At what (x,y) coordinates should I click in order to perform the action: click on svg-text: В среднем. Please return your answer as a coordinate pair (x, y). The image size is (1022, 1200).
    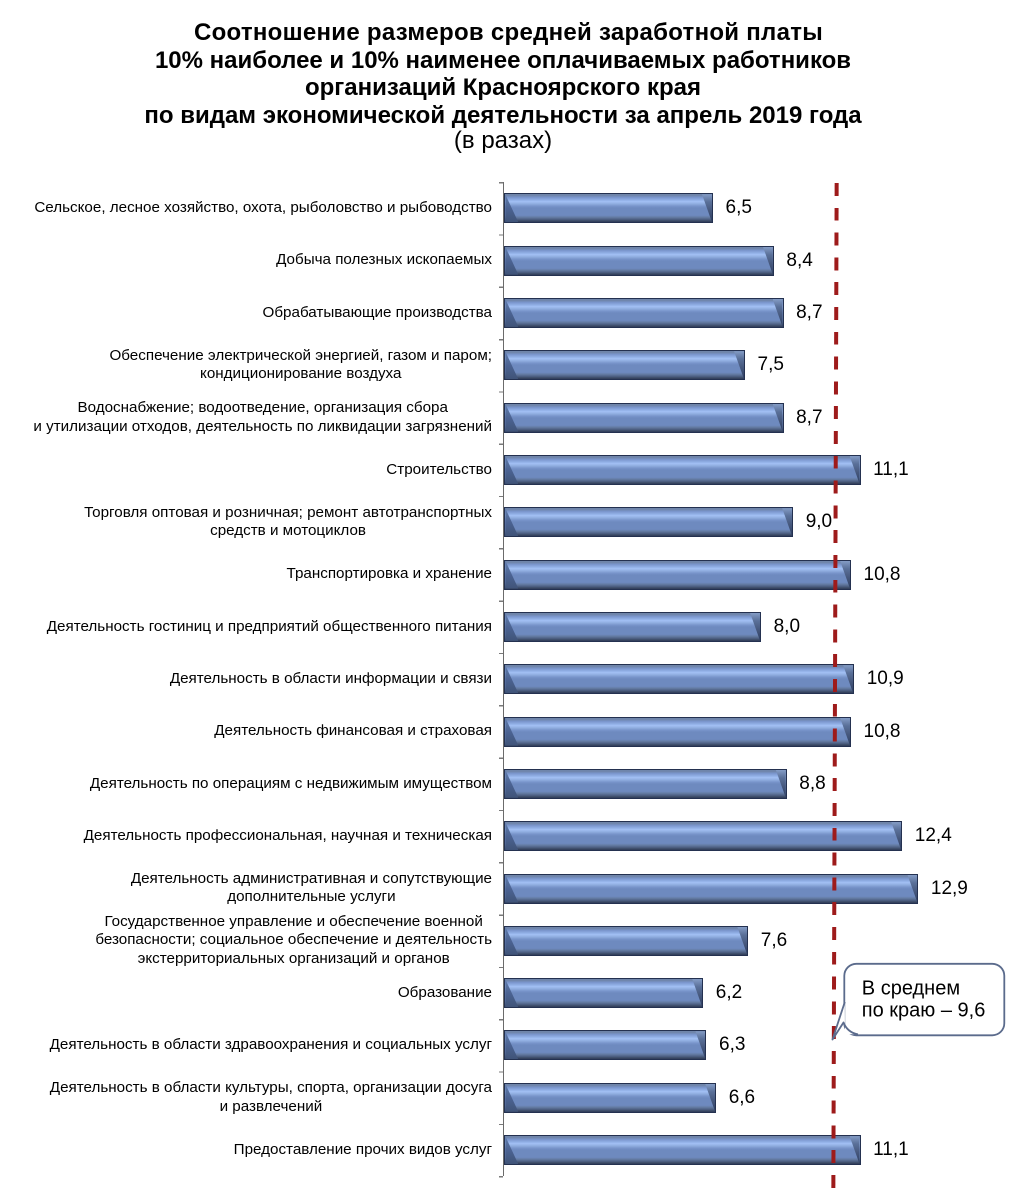
    Looking at the image, I should click on (911, 988).